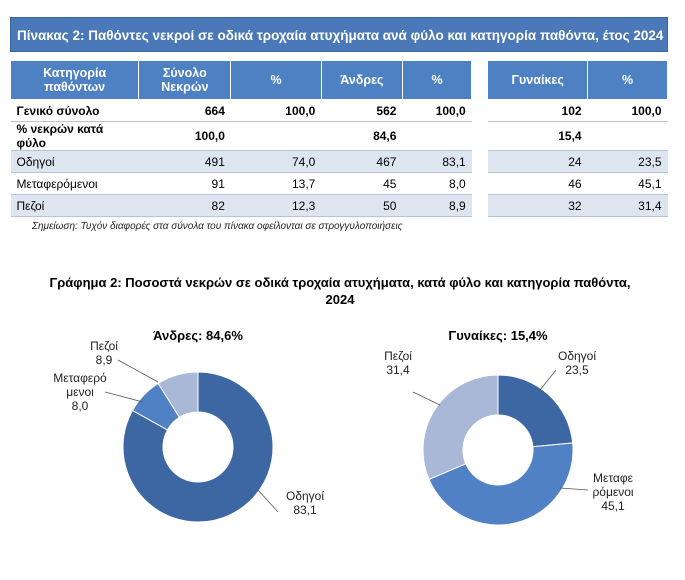 This screenshot has height=580, width=685. I want to click on cell-women: 46, so click(537, 183).